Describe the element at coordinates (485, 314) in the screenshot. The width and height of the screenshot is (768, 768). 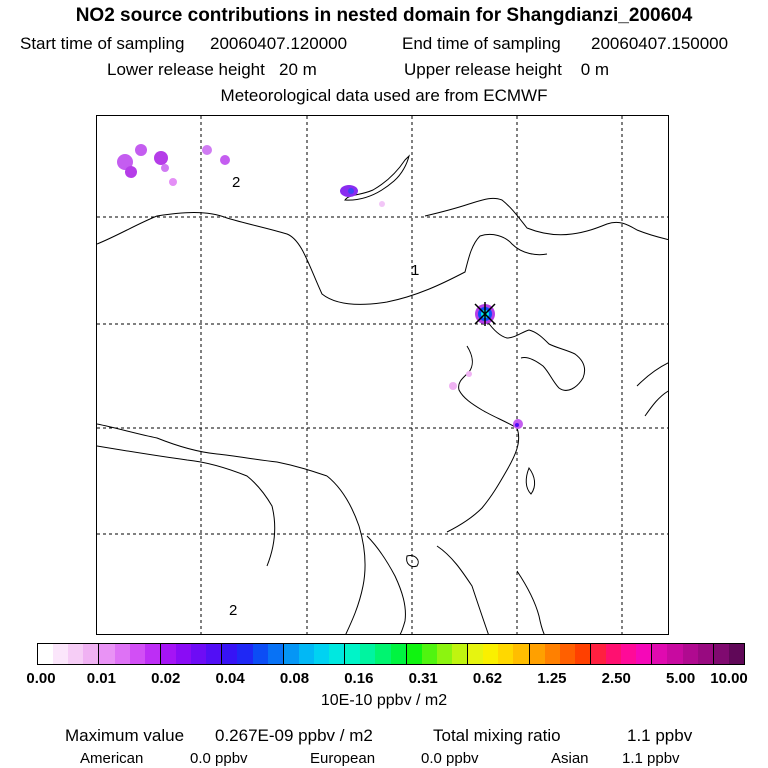
I see `receptor-marker` at that location.